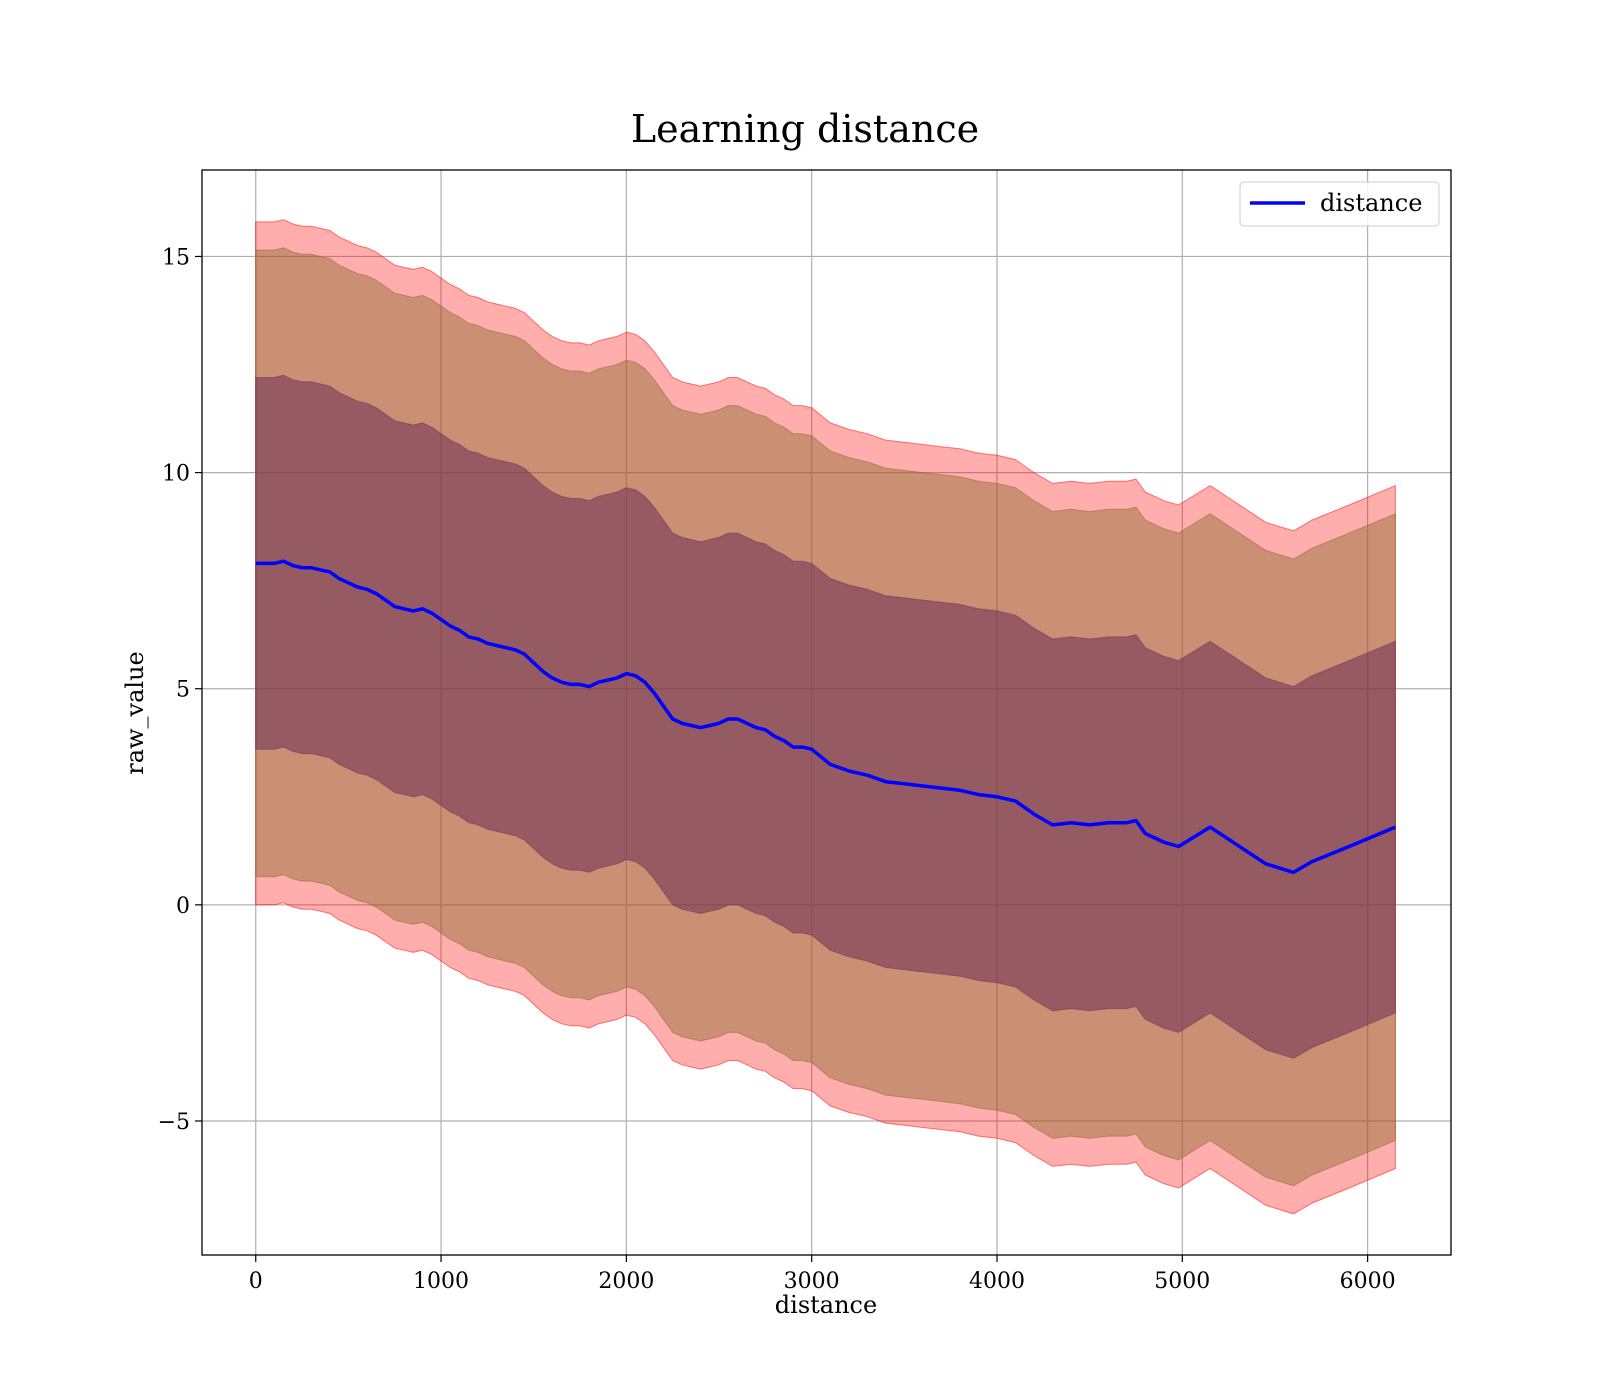 The height and width of the screenshot is (1400, 1600). Describe the element at coordinates (1182, 1281) in the screenshot. I see `x-tick-label: 5000` at that location.